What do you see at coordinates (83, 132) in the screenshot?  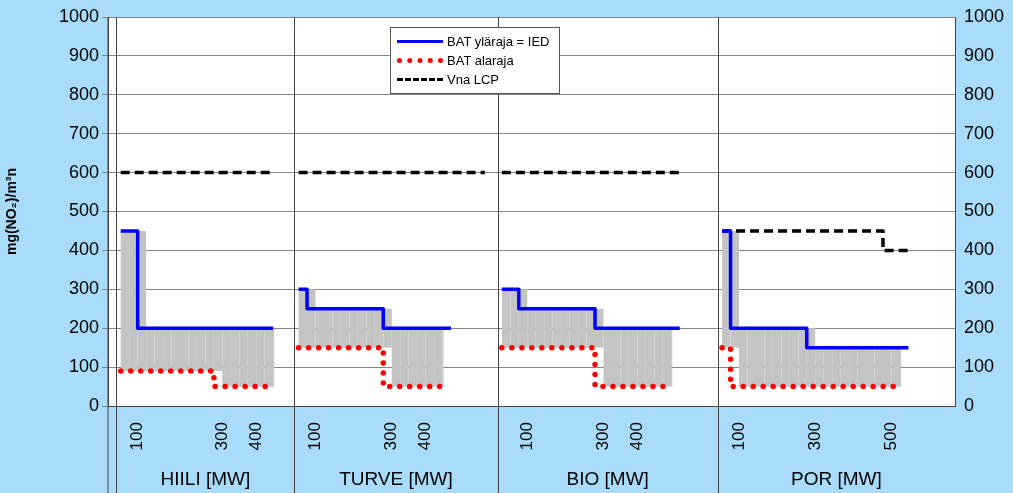 I see `y-tick-label: 700` at bounding box center [83, 132].